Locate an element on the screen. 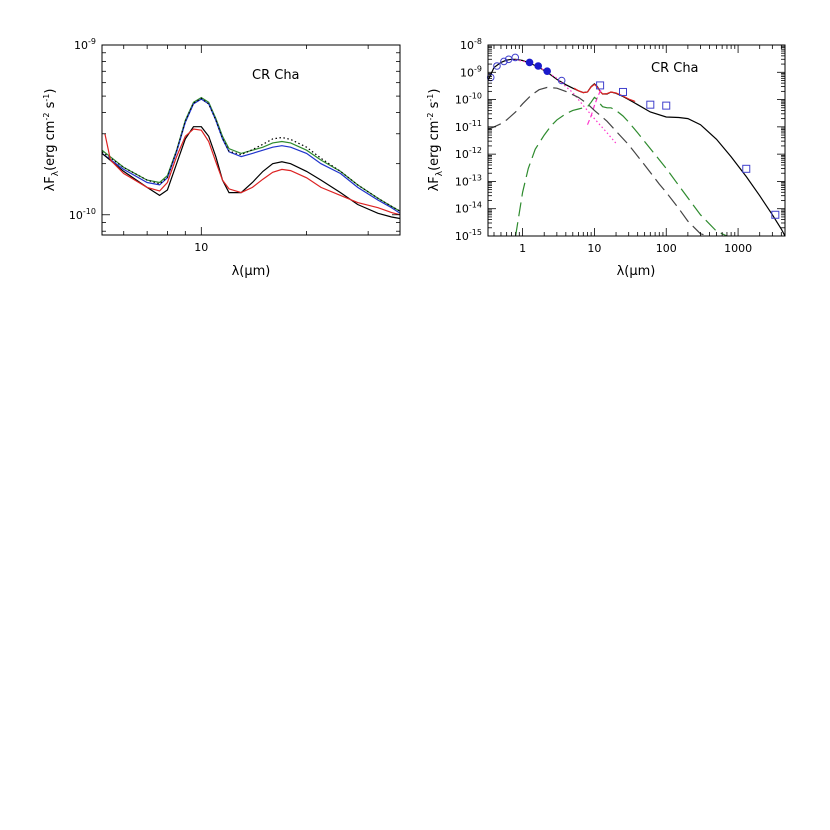  p1-y-tick-label: 10⁻⁸ is located at coordinates (471, 44).